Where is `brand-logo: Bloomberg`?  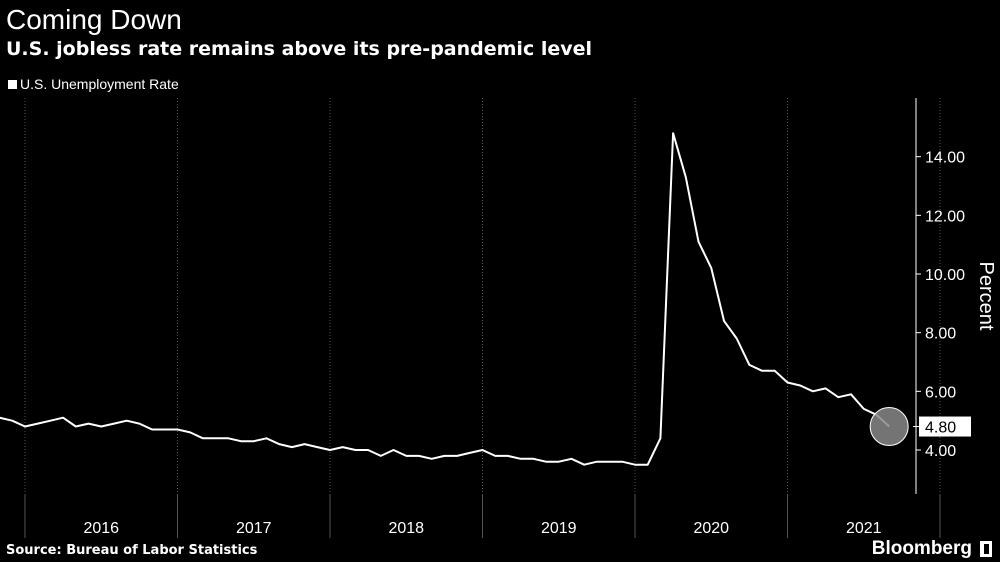 brand-logo: Bloomberg is located at coordinates (921, 548).